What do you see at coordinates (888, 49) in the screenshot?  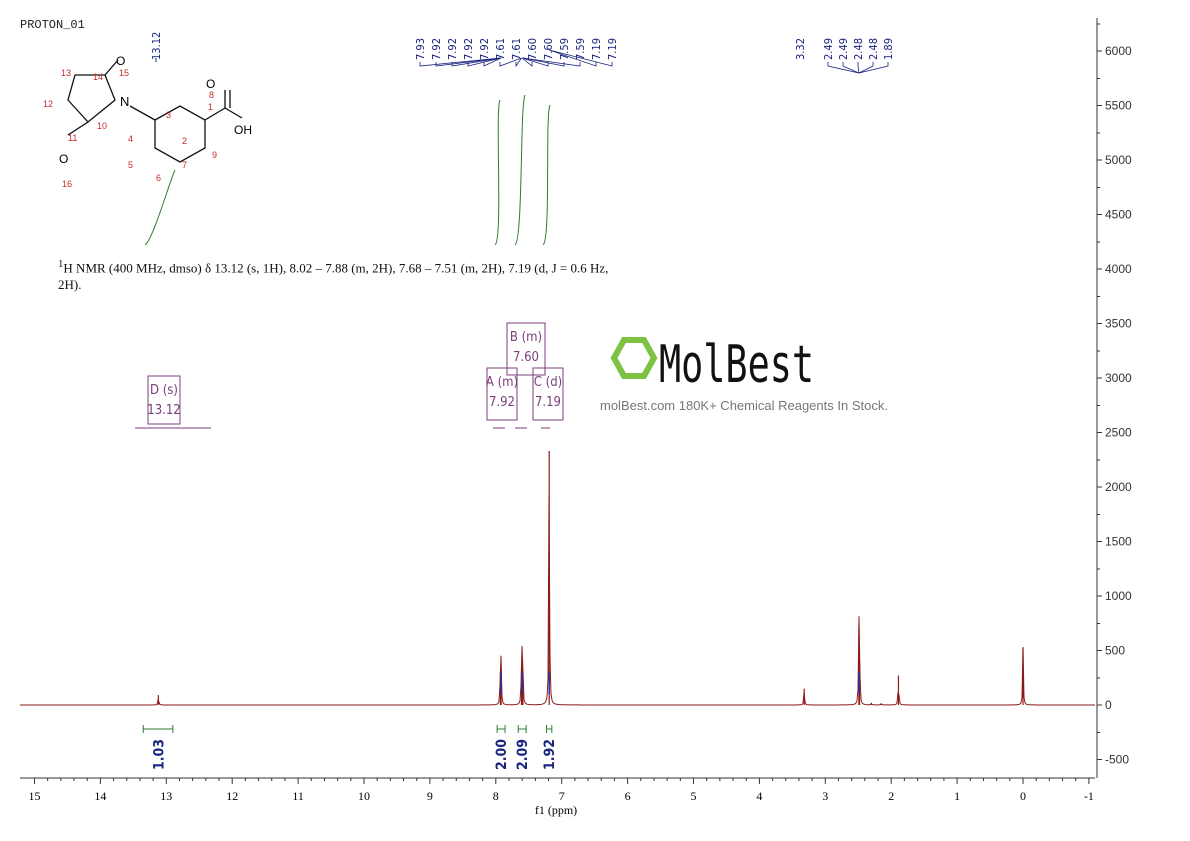 I see `peak-label: 1.89` at bounding box center [888, 49].